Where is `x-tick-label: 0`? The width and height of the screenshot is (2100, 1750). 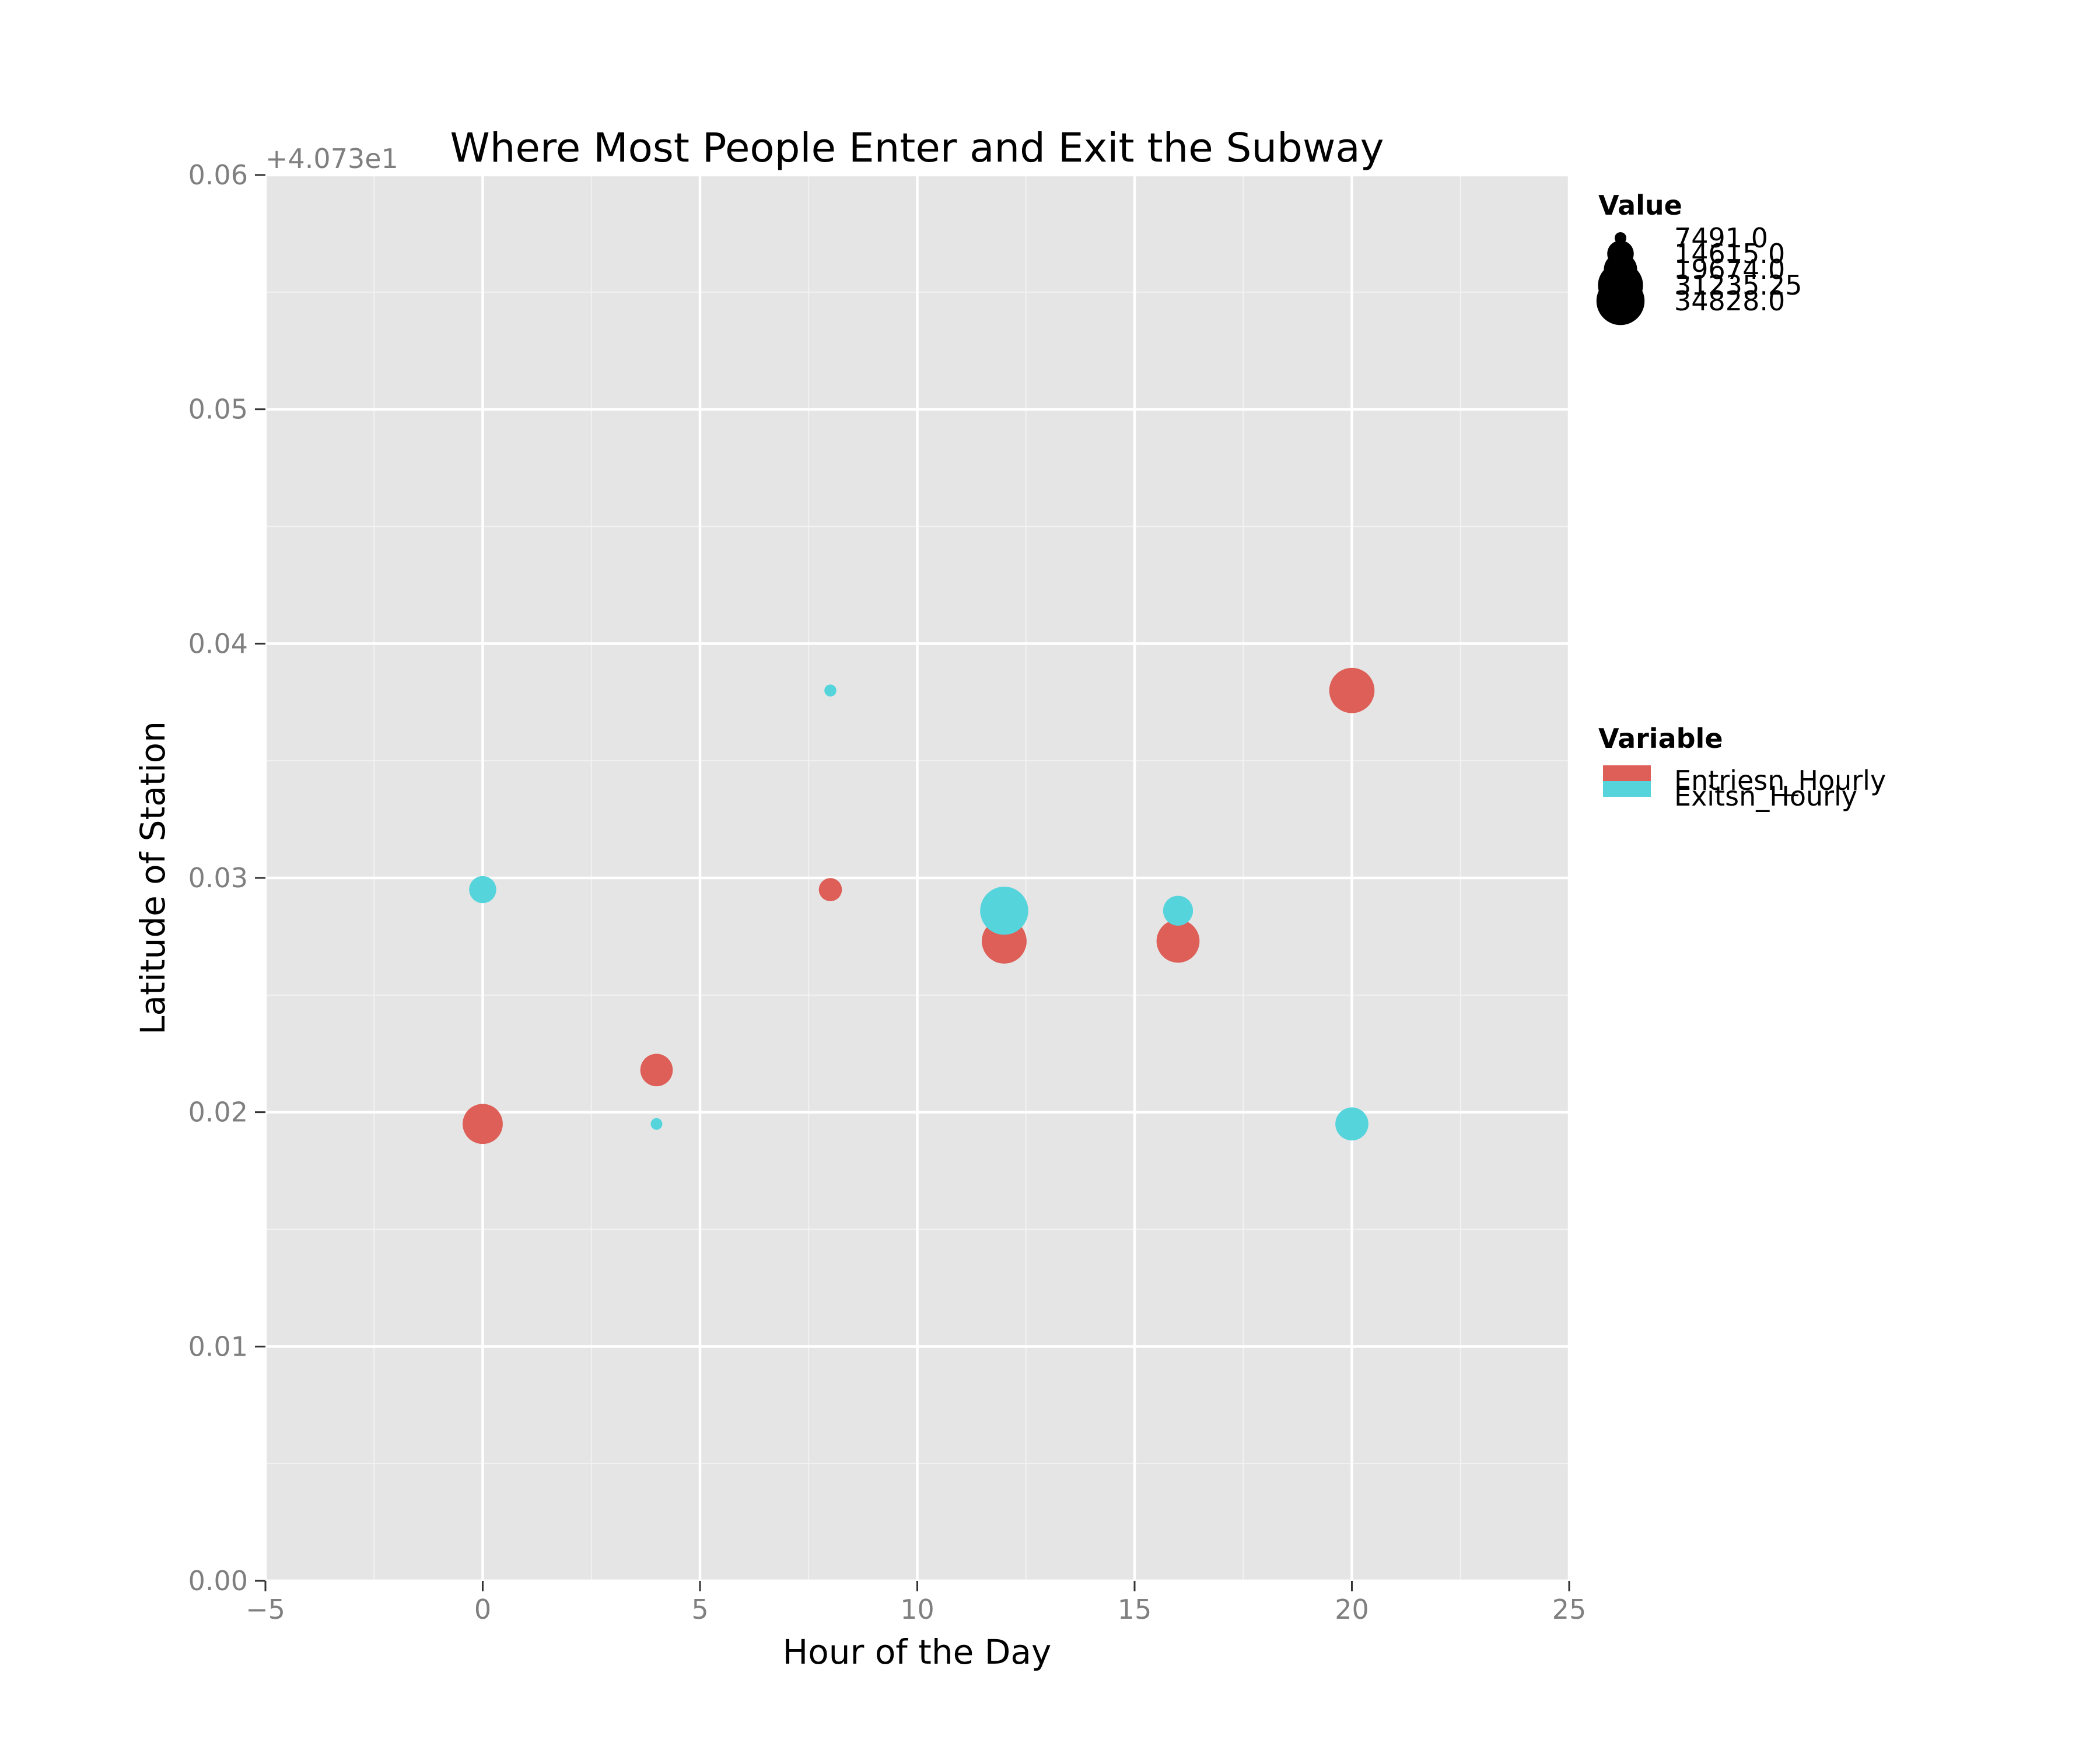 x-tick-label: 0 is located at coordinates (482, 1609).